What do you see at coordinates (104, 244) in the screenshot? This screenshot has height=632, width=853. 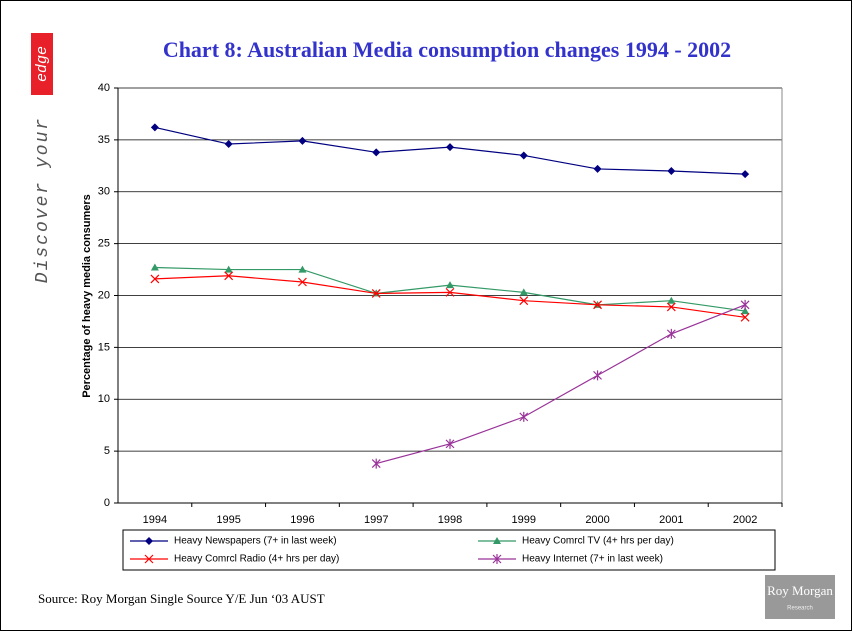 I see `y-tick-label: 25` at bounding box center [104, 244].